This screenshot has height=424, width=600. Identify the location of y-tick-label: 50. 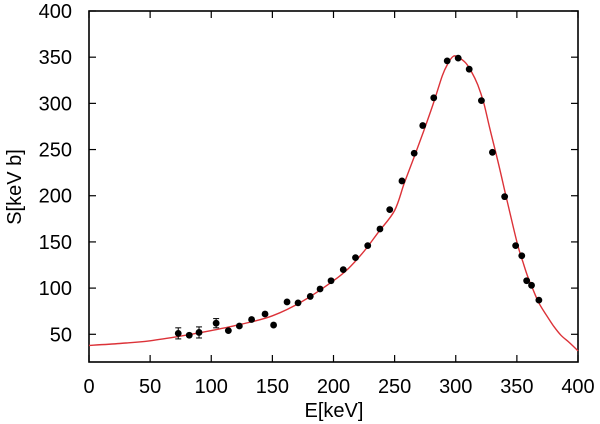
(61, 335).